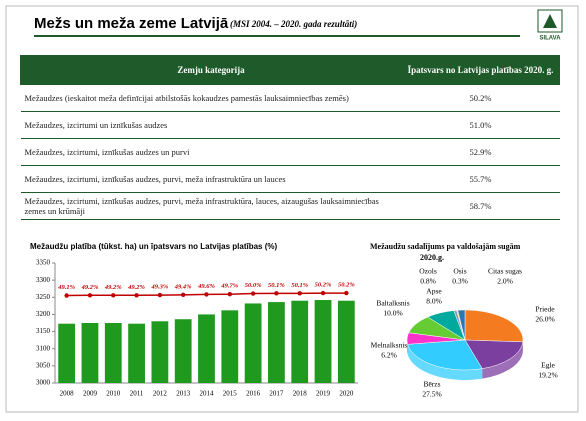 The image size is (586, 421). What do you see at coordinates (392, 313) in the screenshot?
I see `pie-value-label: 10.0%` at bounding box center [392, 313].